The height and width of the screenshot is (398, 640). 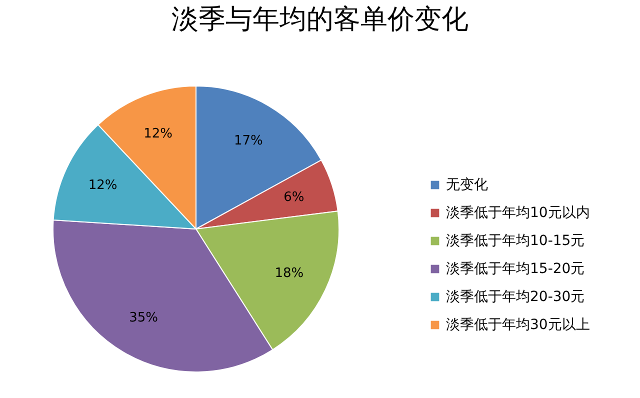 What do you see at coordinates (515, 269) in the screenshot?
I see `legend-label: 淡季低于年均15-20元` at bounding box center [515, 269].